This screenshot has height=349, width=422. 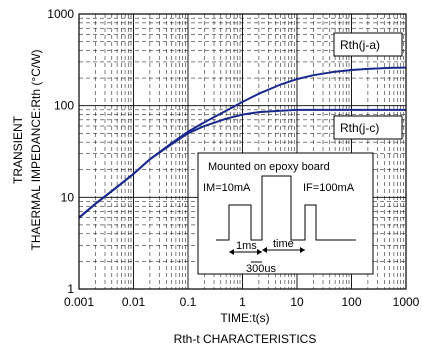 What do you see at coordinates (79, 302) in the screenshot?
I see `x-tick-label: 0.001` at bounding box center [79, 302].